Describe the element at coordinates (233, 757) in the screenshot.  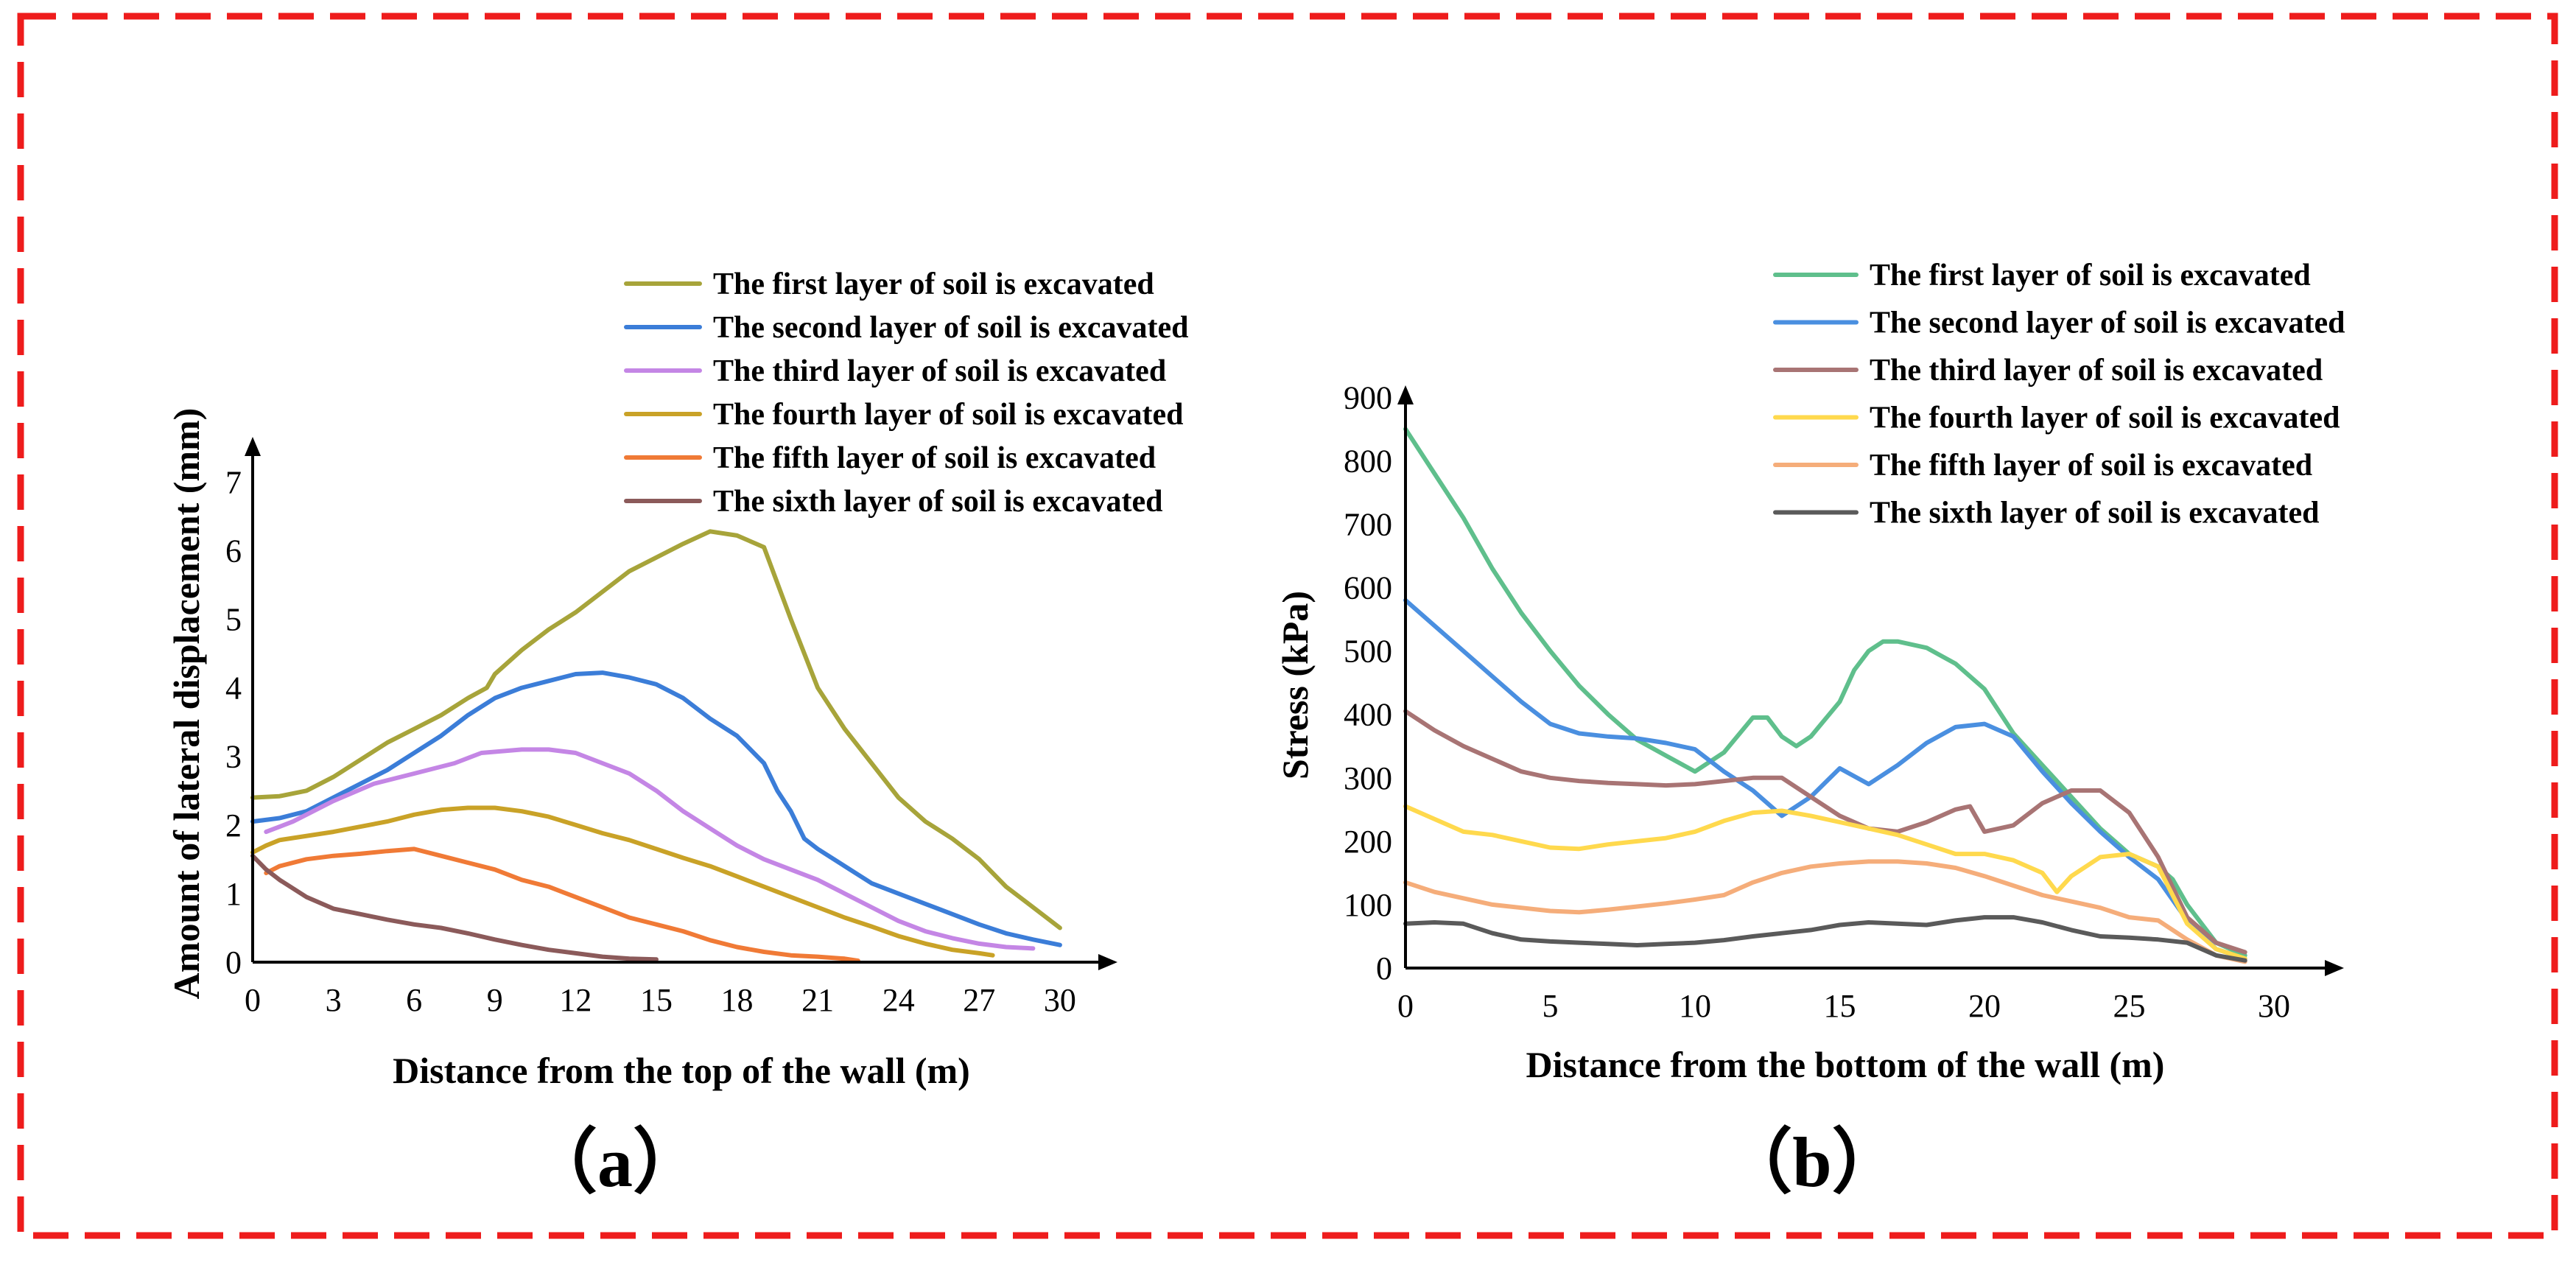
I see `chart-a-y-tick-label: 3` at that location.